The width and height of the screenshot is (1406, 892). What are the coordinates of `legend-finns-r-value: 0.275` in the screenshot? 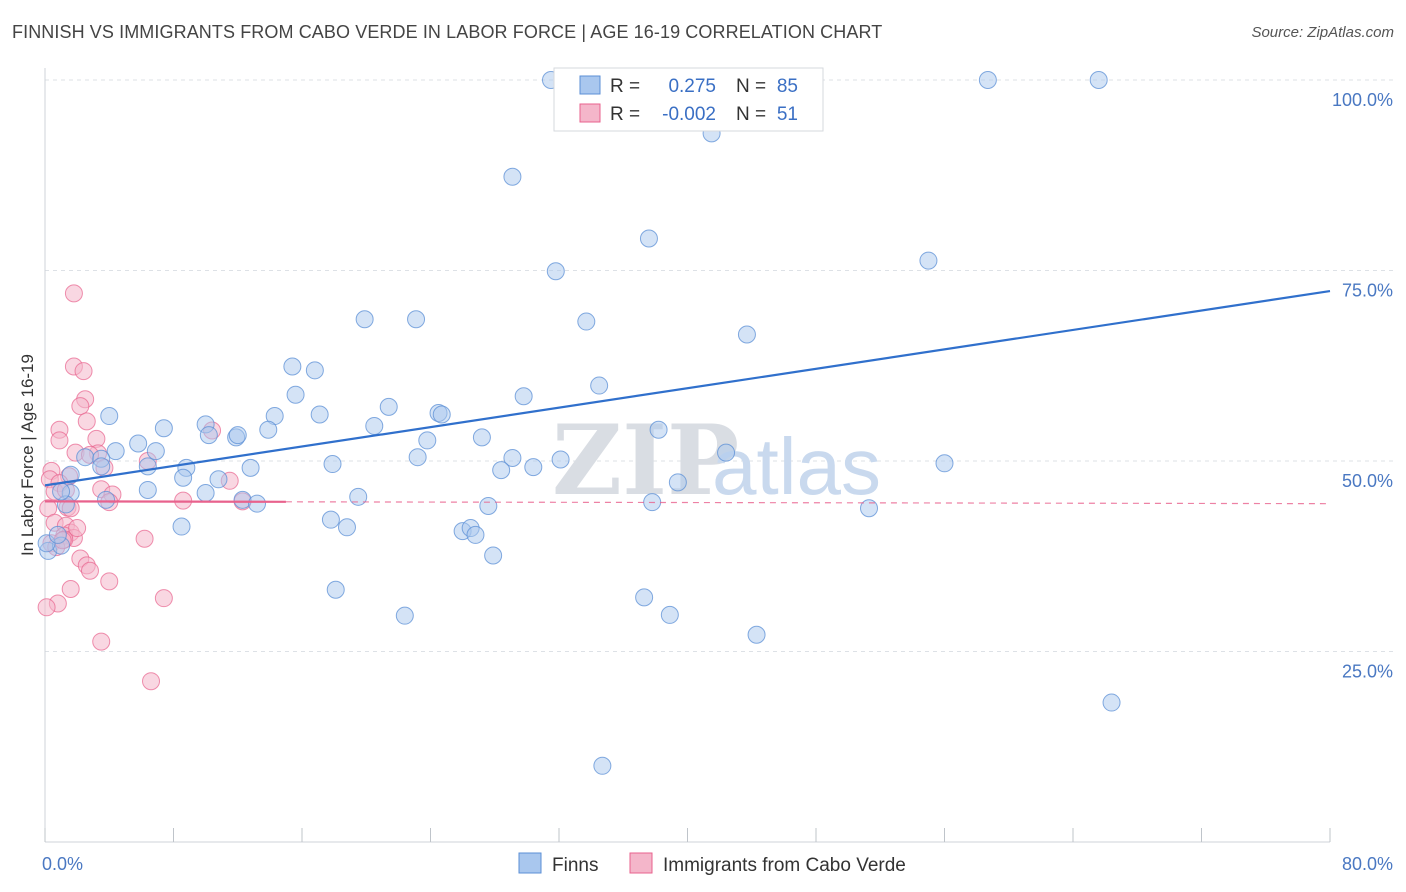 It's located at (692, 86).